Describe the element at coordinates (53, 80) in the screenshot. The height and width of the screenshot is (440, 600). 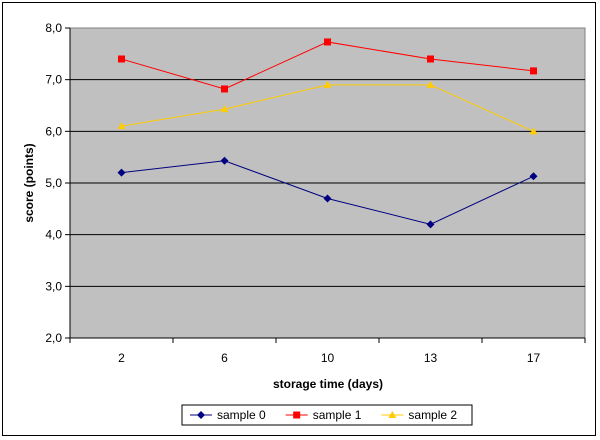
I see `y-tick-label: 7,0` at that location.